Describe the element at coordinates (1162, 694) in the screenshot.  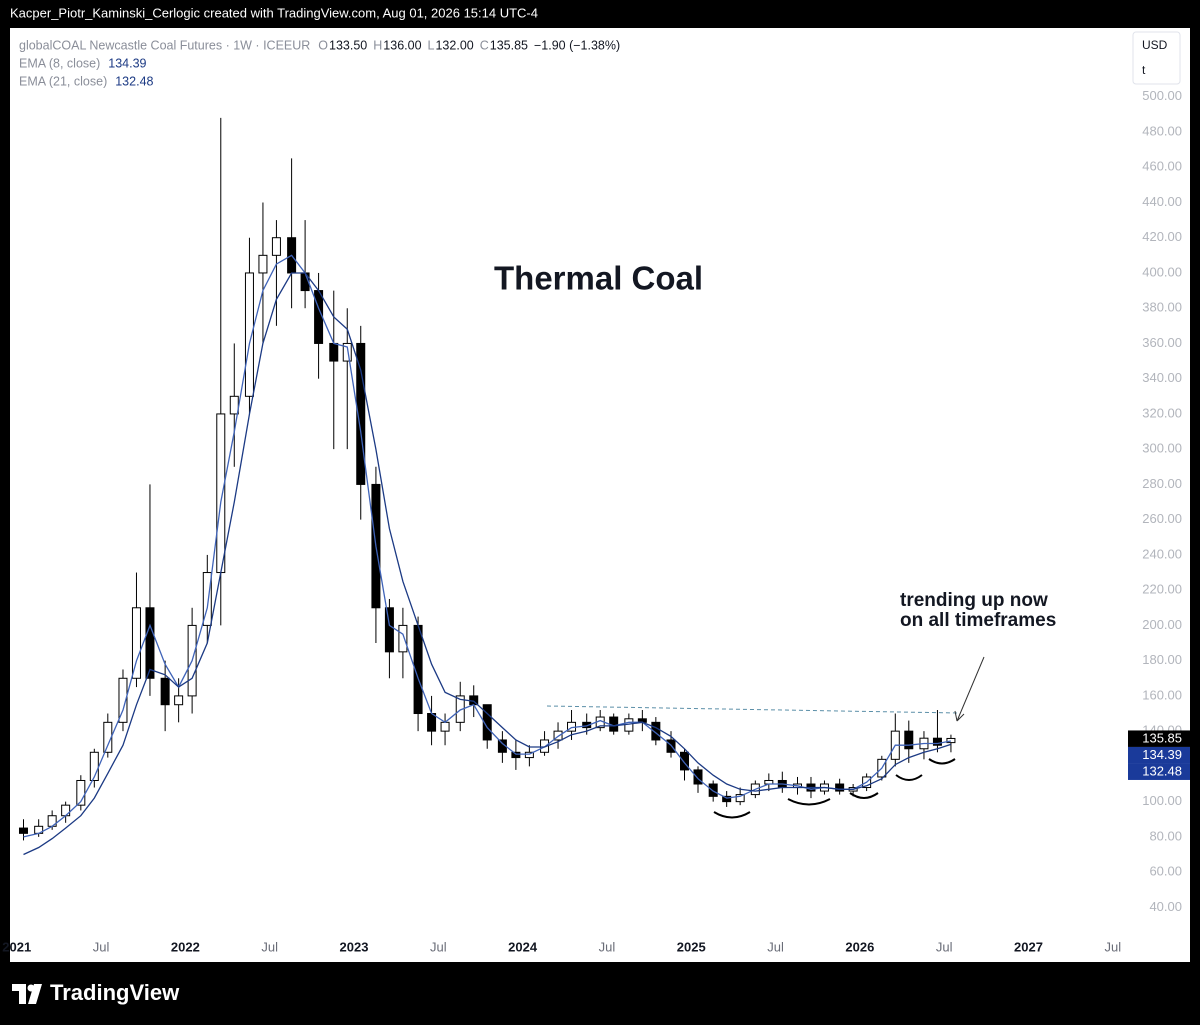
I see `y-tick-label: 160.00` at that location.